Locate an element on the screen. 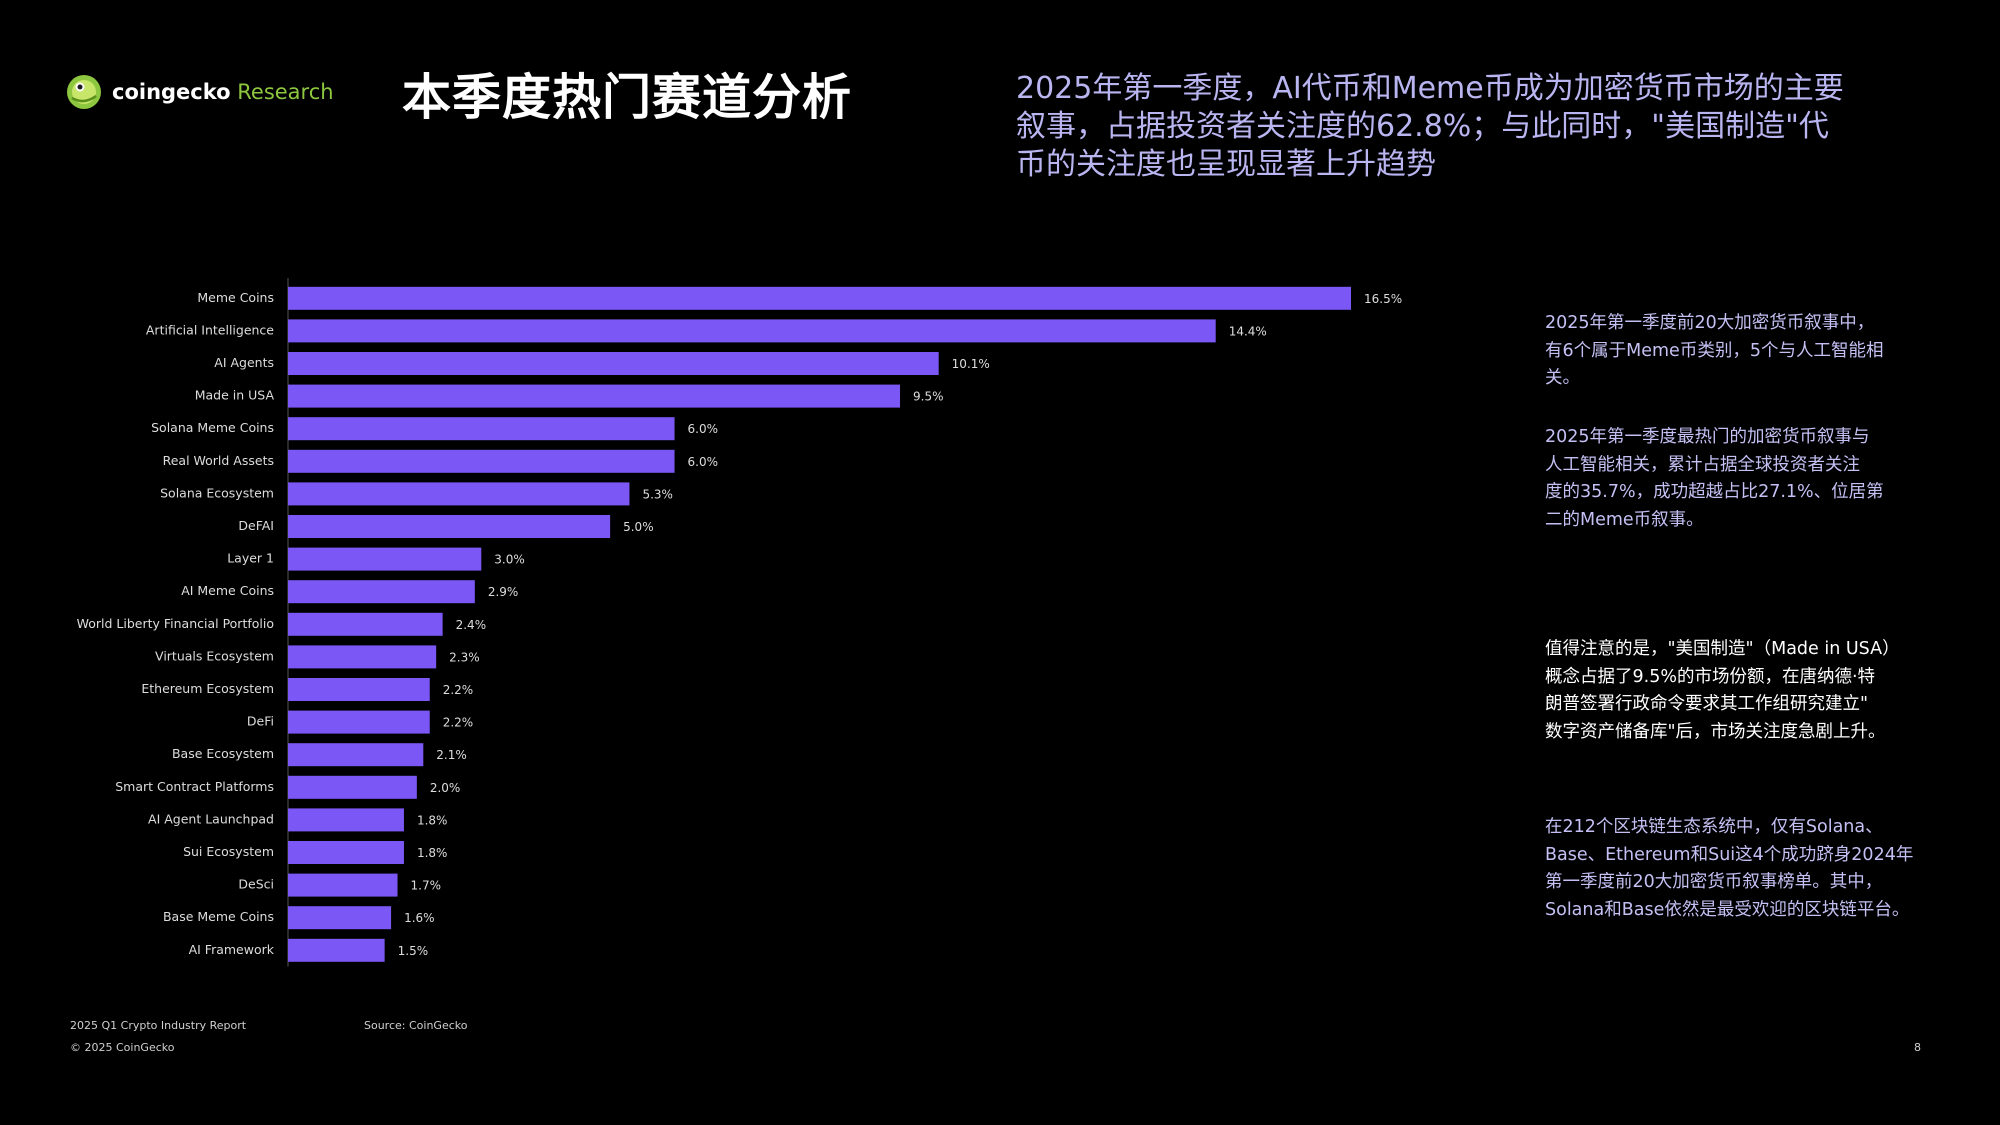 This screenshot has height=1125, width=2000. footer-report-name: 2025 Q1 Crypto Industry Report is located at coordinates (158, 1025).